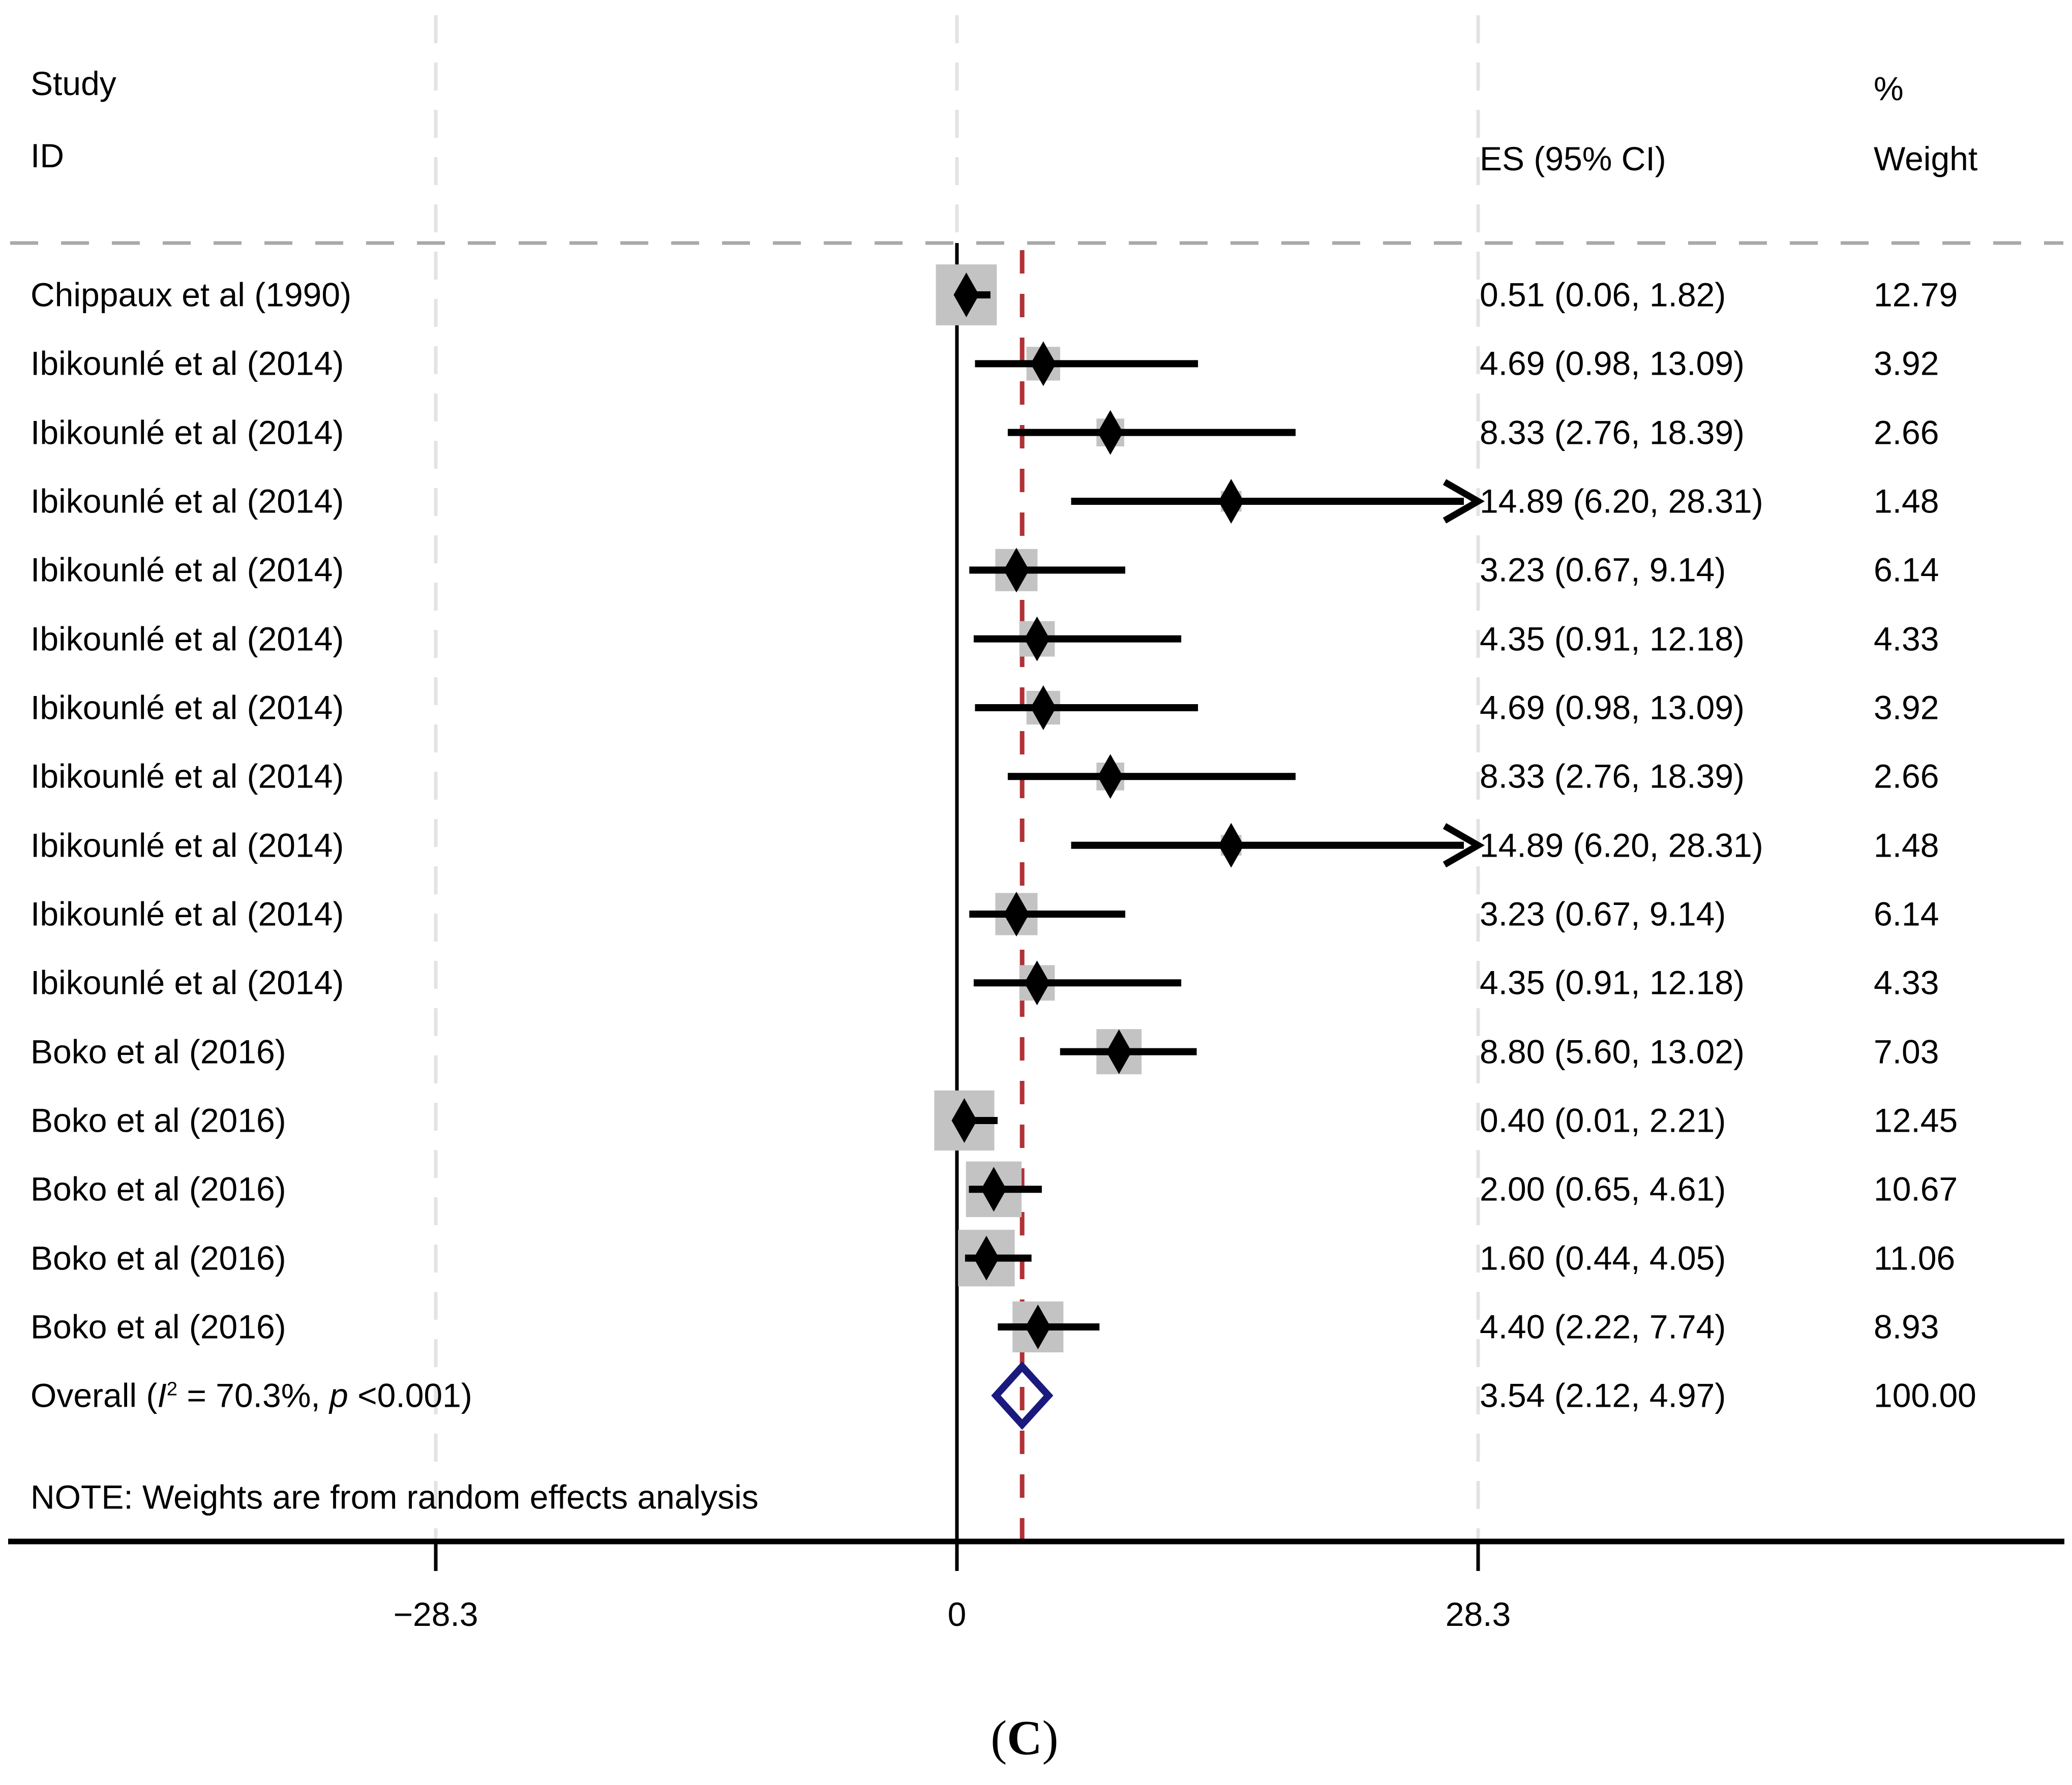  What do you see at coordinates (1916, 1189) in the screenshot?
I see `weight-value: 10.67` at bounding box center [1916, 1189].